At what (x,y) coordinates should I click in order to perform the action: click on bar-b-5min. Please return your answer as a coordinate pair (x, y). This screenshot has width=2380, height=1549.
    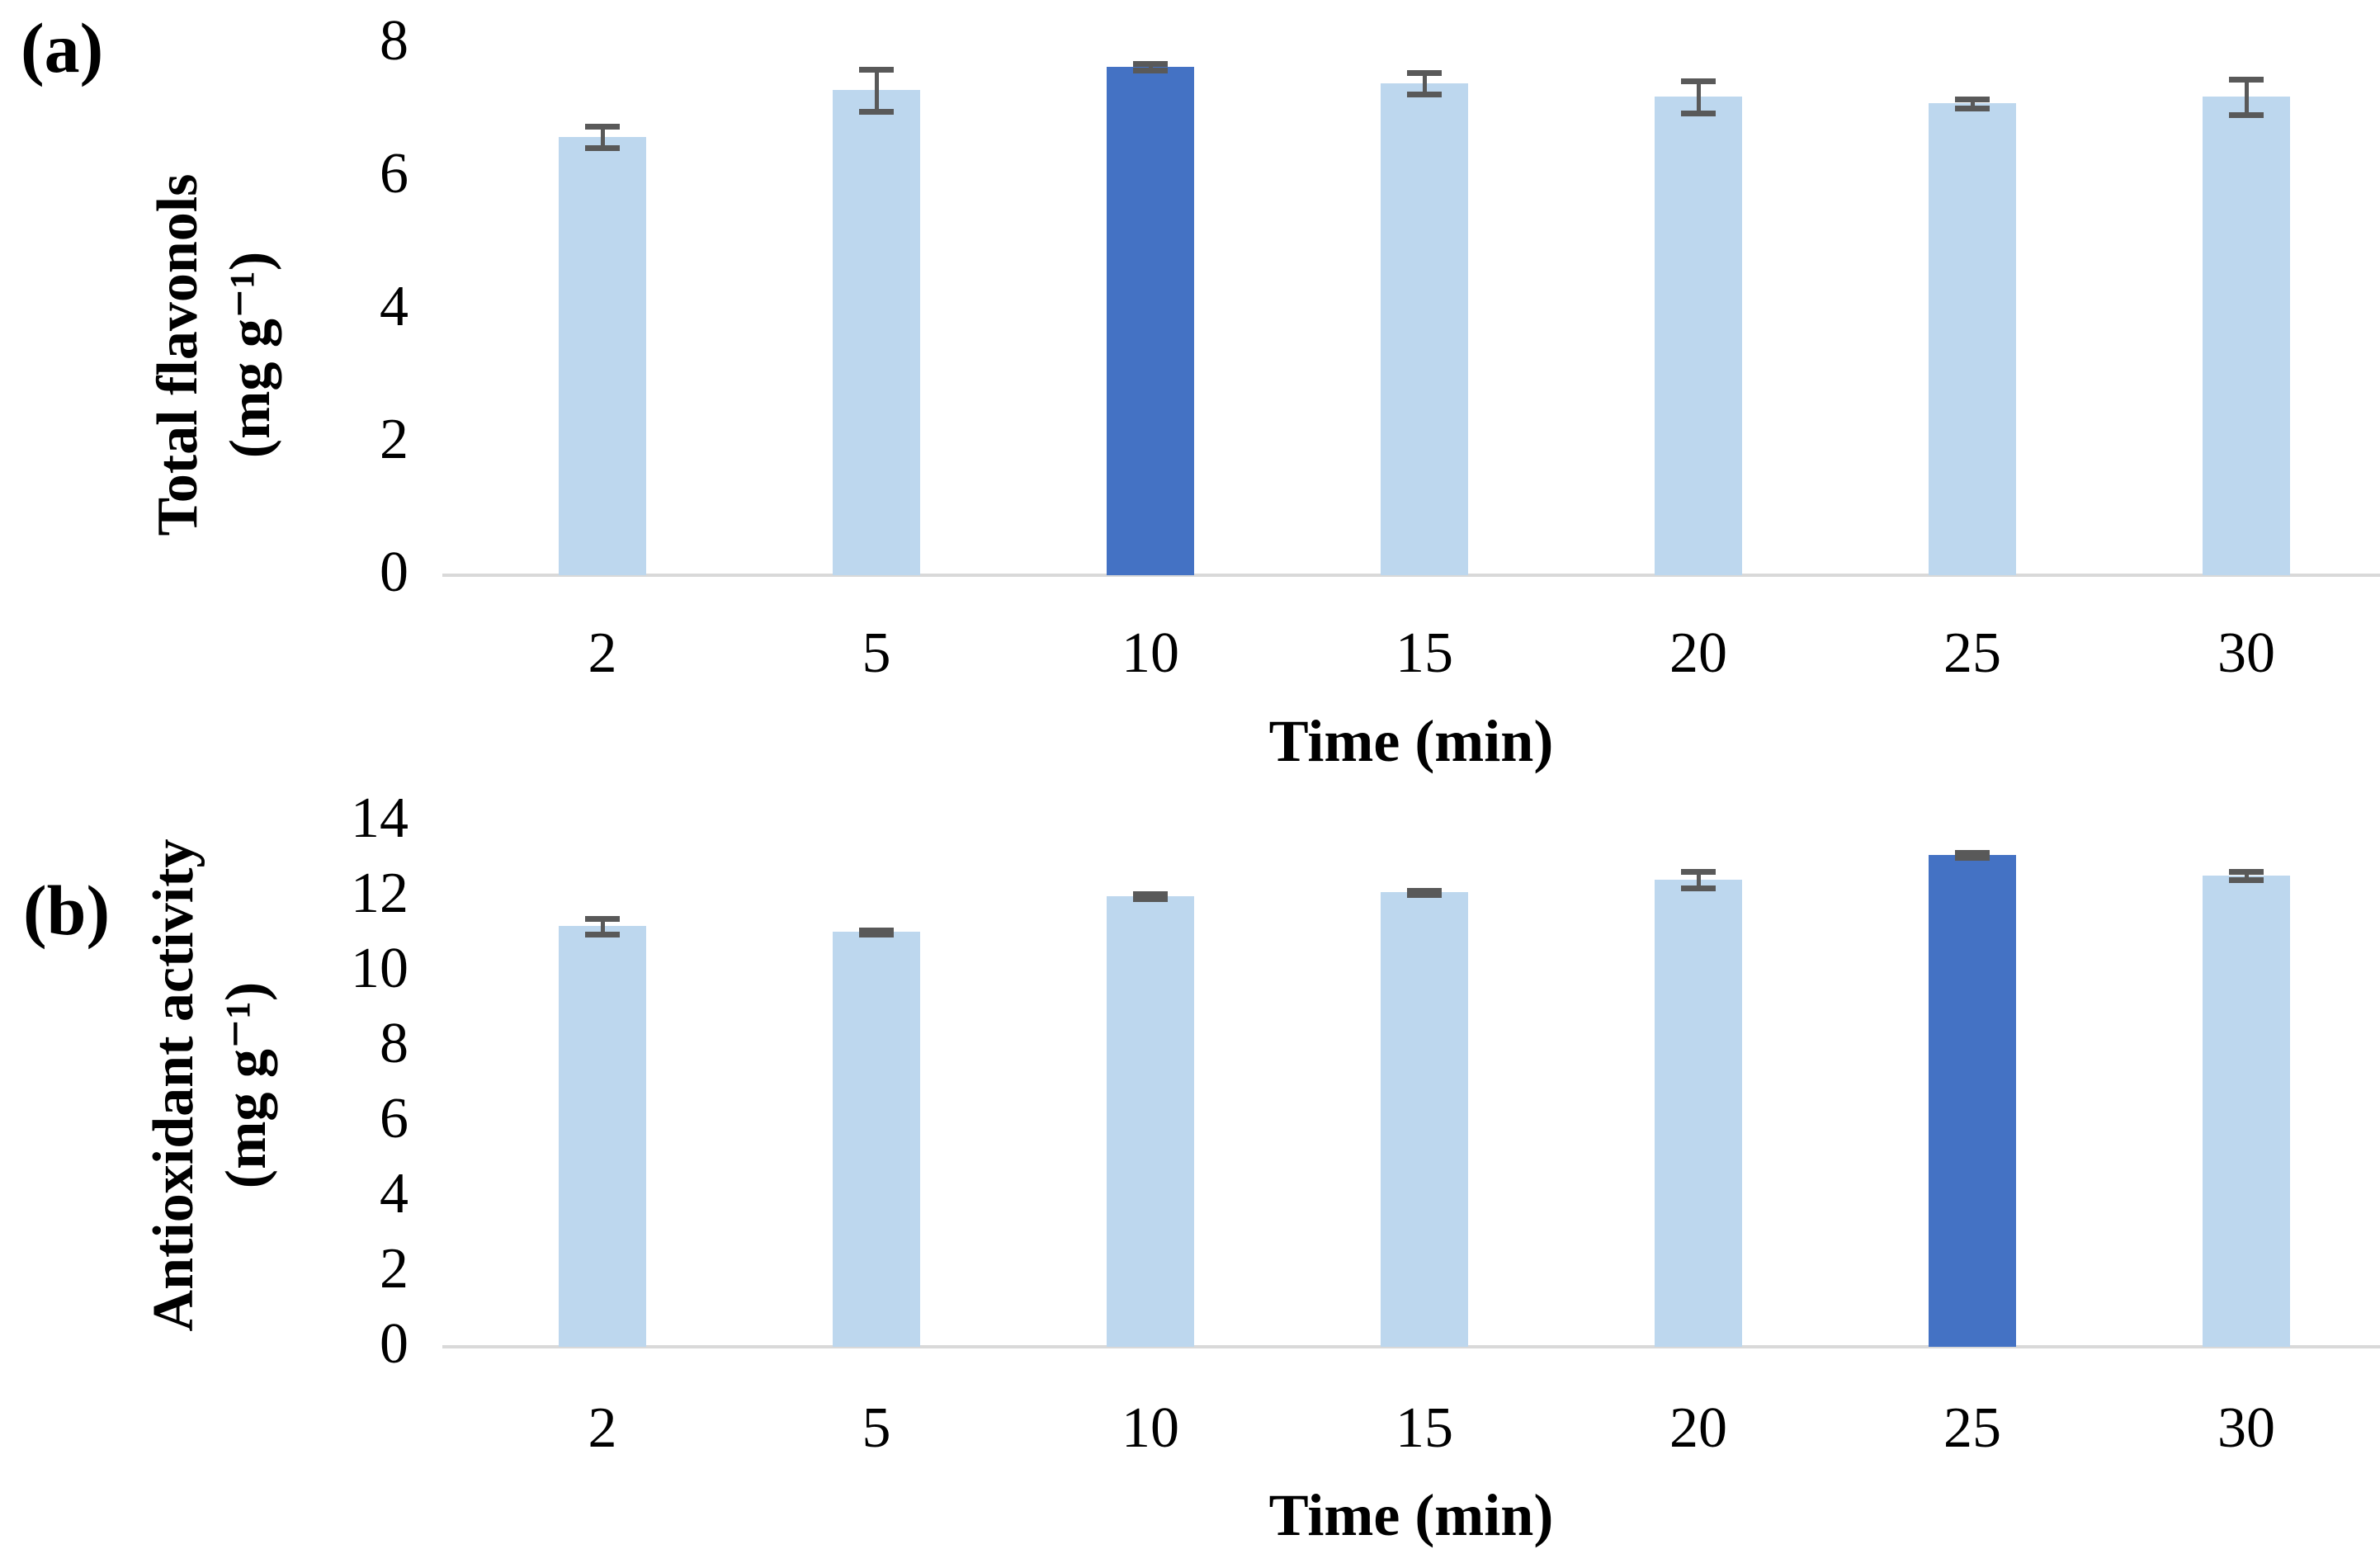
    Looking at the image, I should click on (876, 1139).